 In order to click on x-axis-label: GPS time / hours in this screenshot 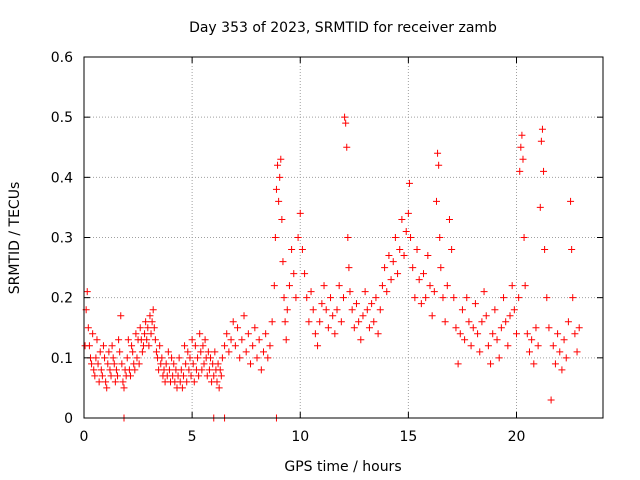, I will do `click(342, 467)`.